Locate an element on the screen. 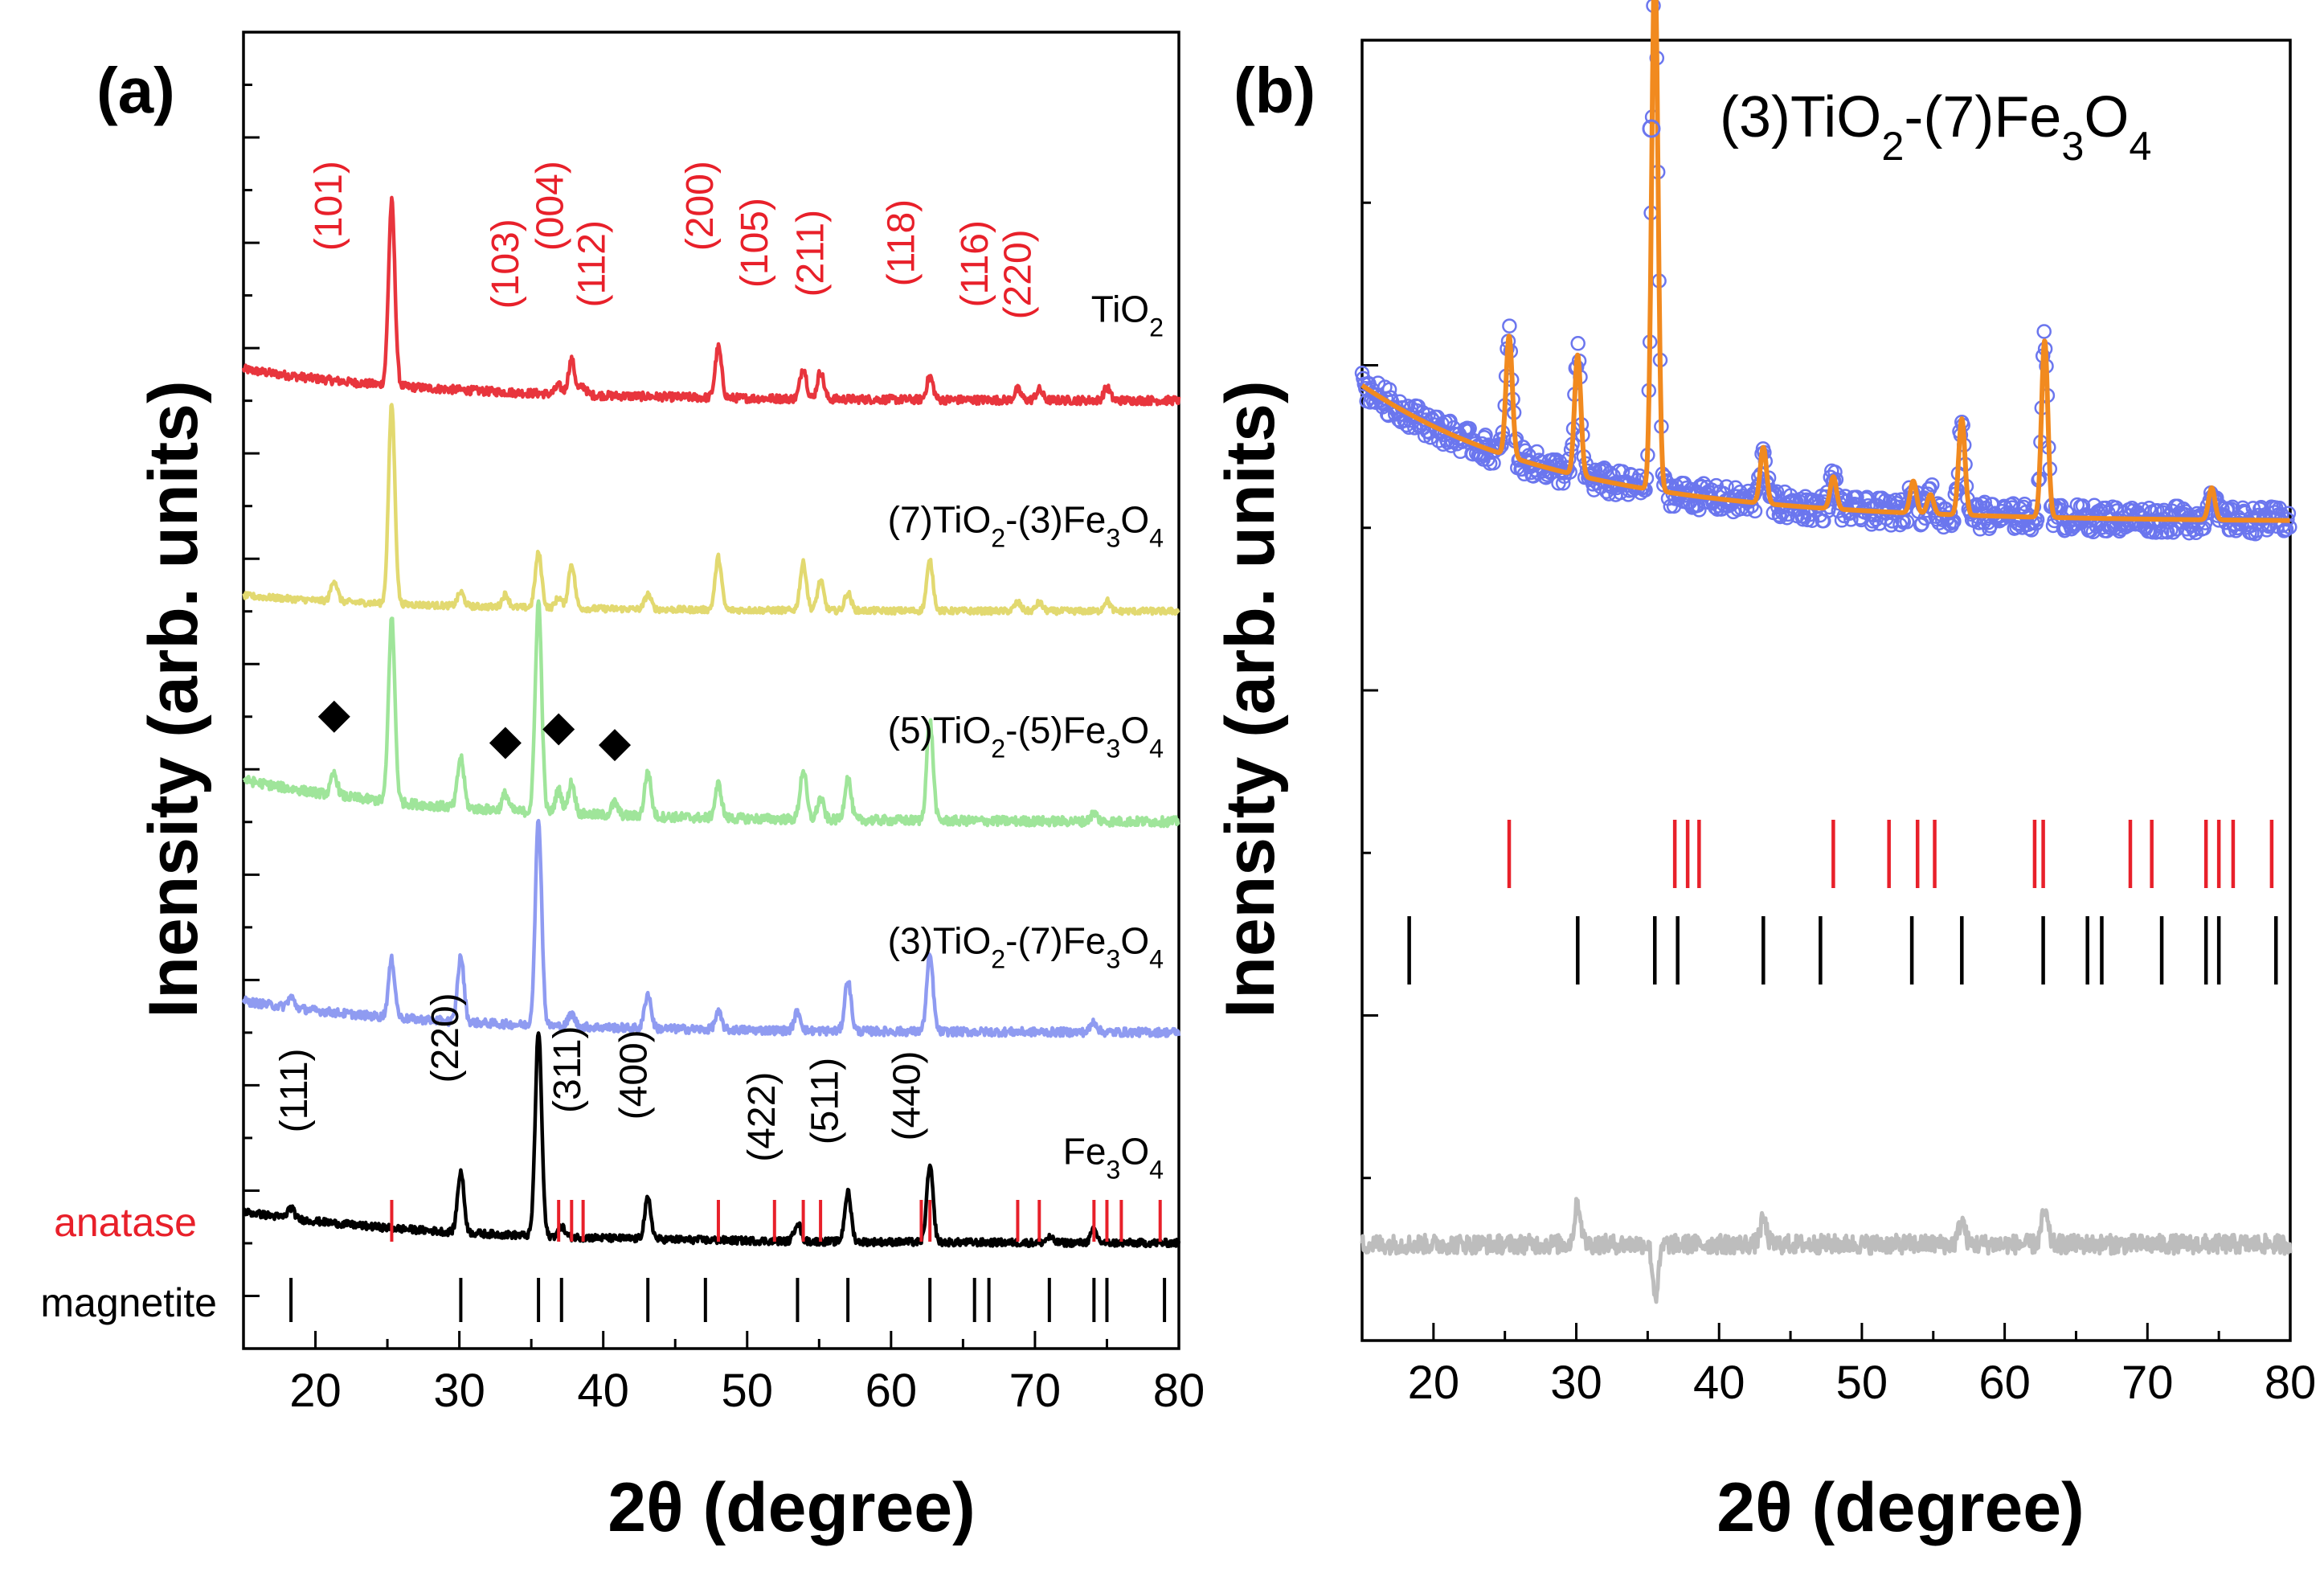 The height and width of the screenshot is (1572, 2324). panel-b-x-tick-label: 40 is located at coordinates (1719, 1383).